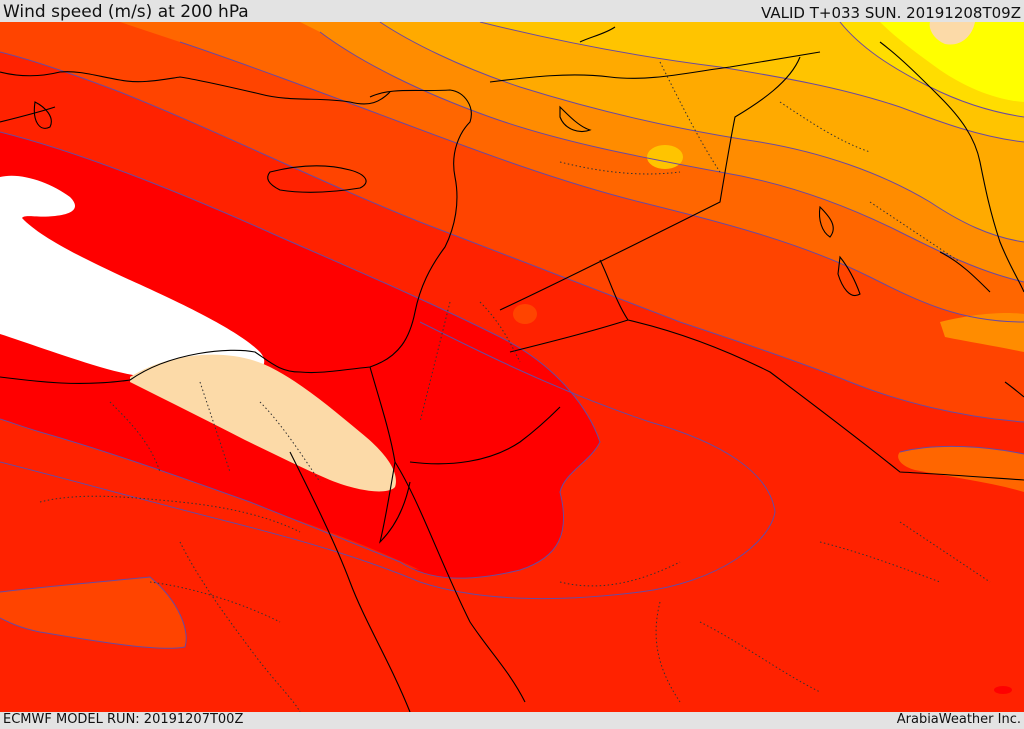  Describe the element at coordinates (263, 423) in the screenshot. I see `band-peach-core` at that location.